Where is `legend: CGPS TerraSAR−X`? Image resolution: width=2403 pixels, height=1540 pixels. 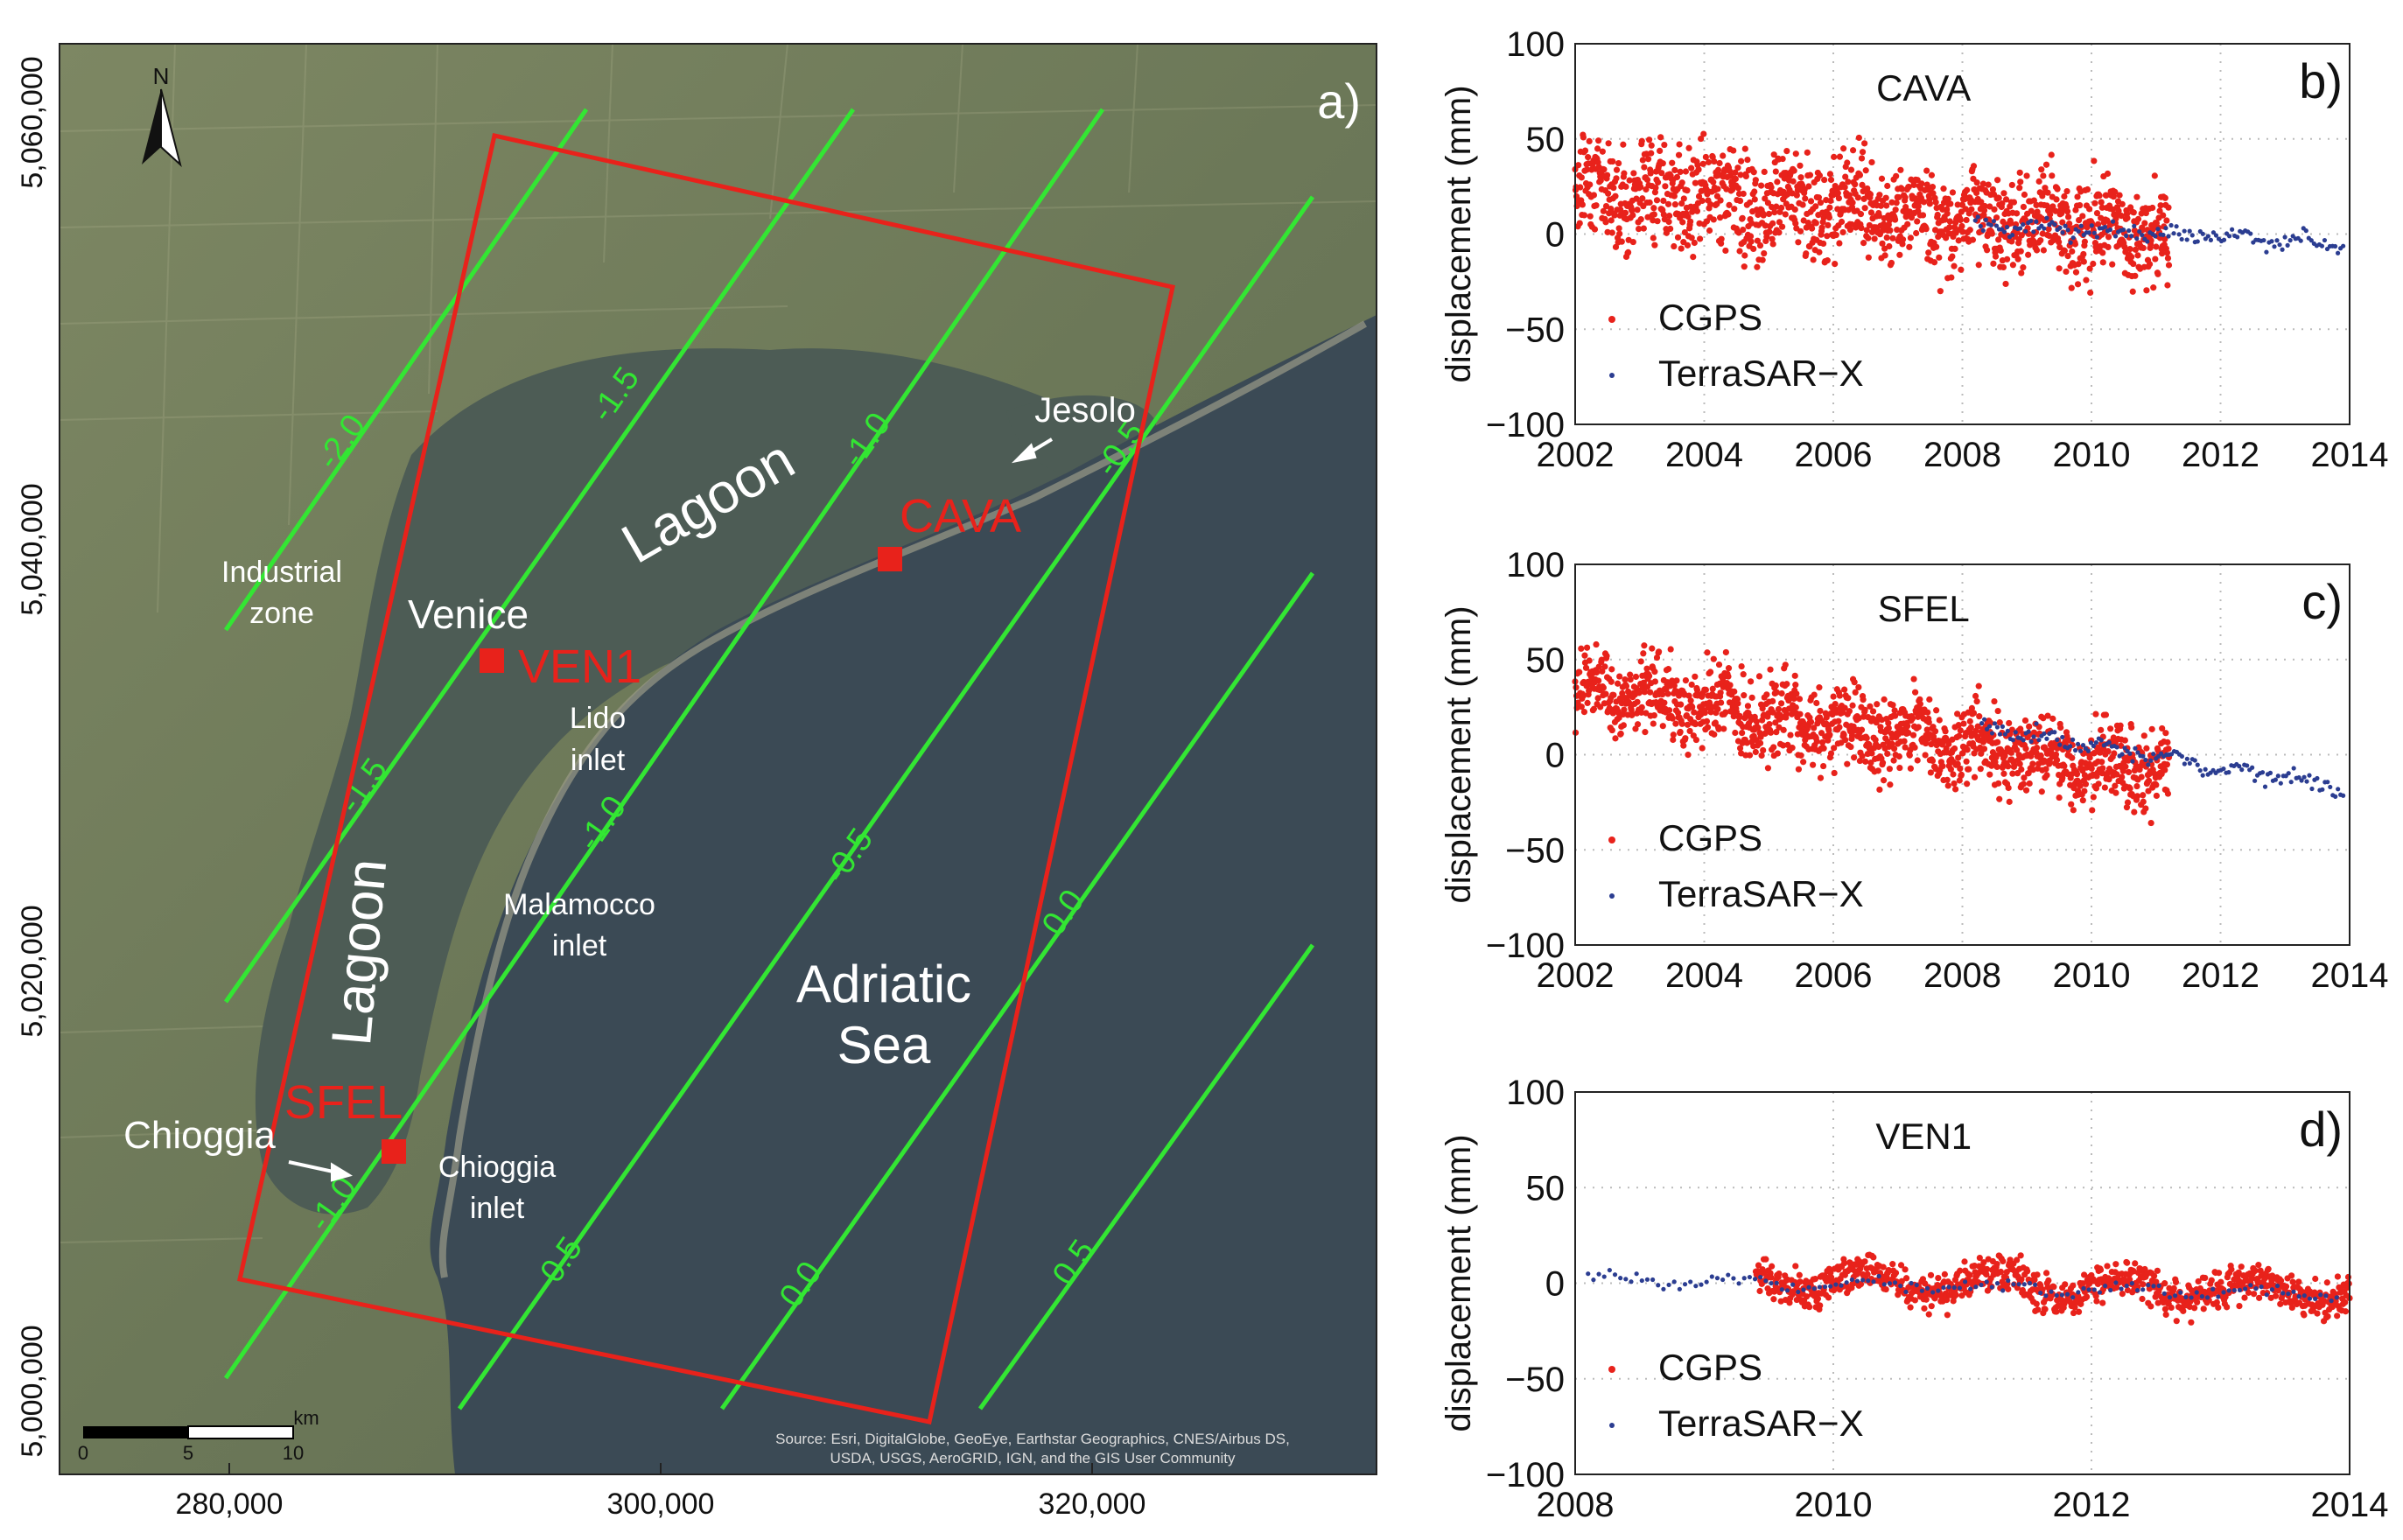 legend: CGPS TerraSAR−X is located at coordinates (1736, 1395).